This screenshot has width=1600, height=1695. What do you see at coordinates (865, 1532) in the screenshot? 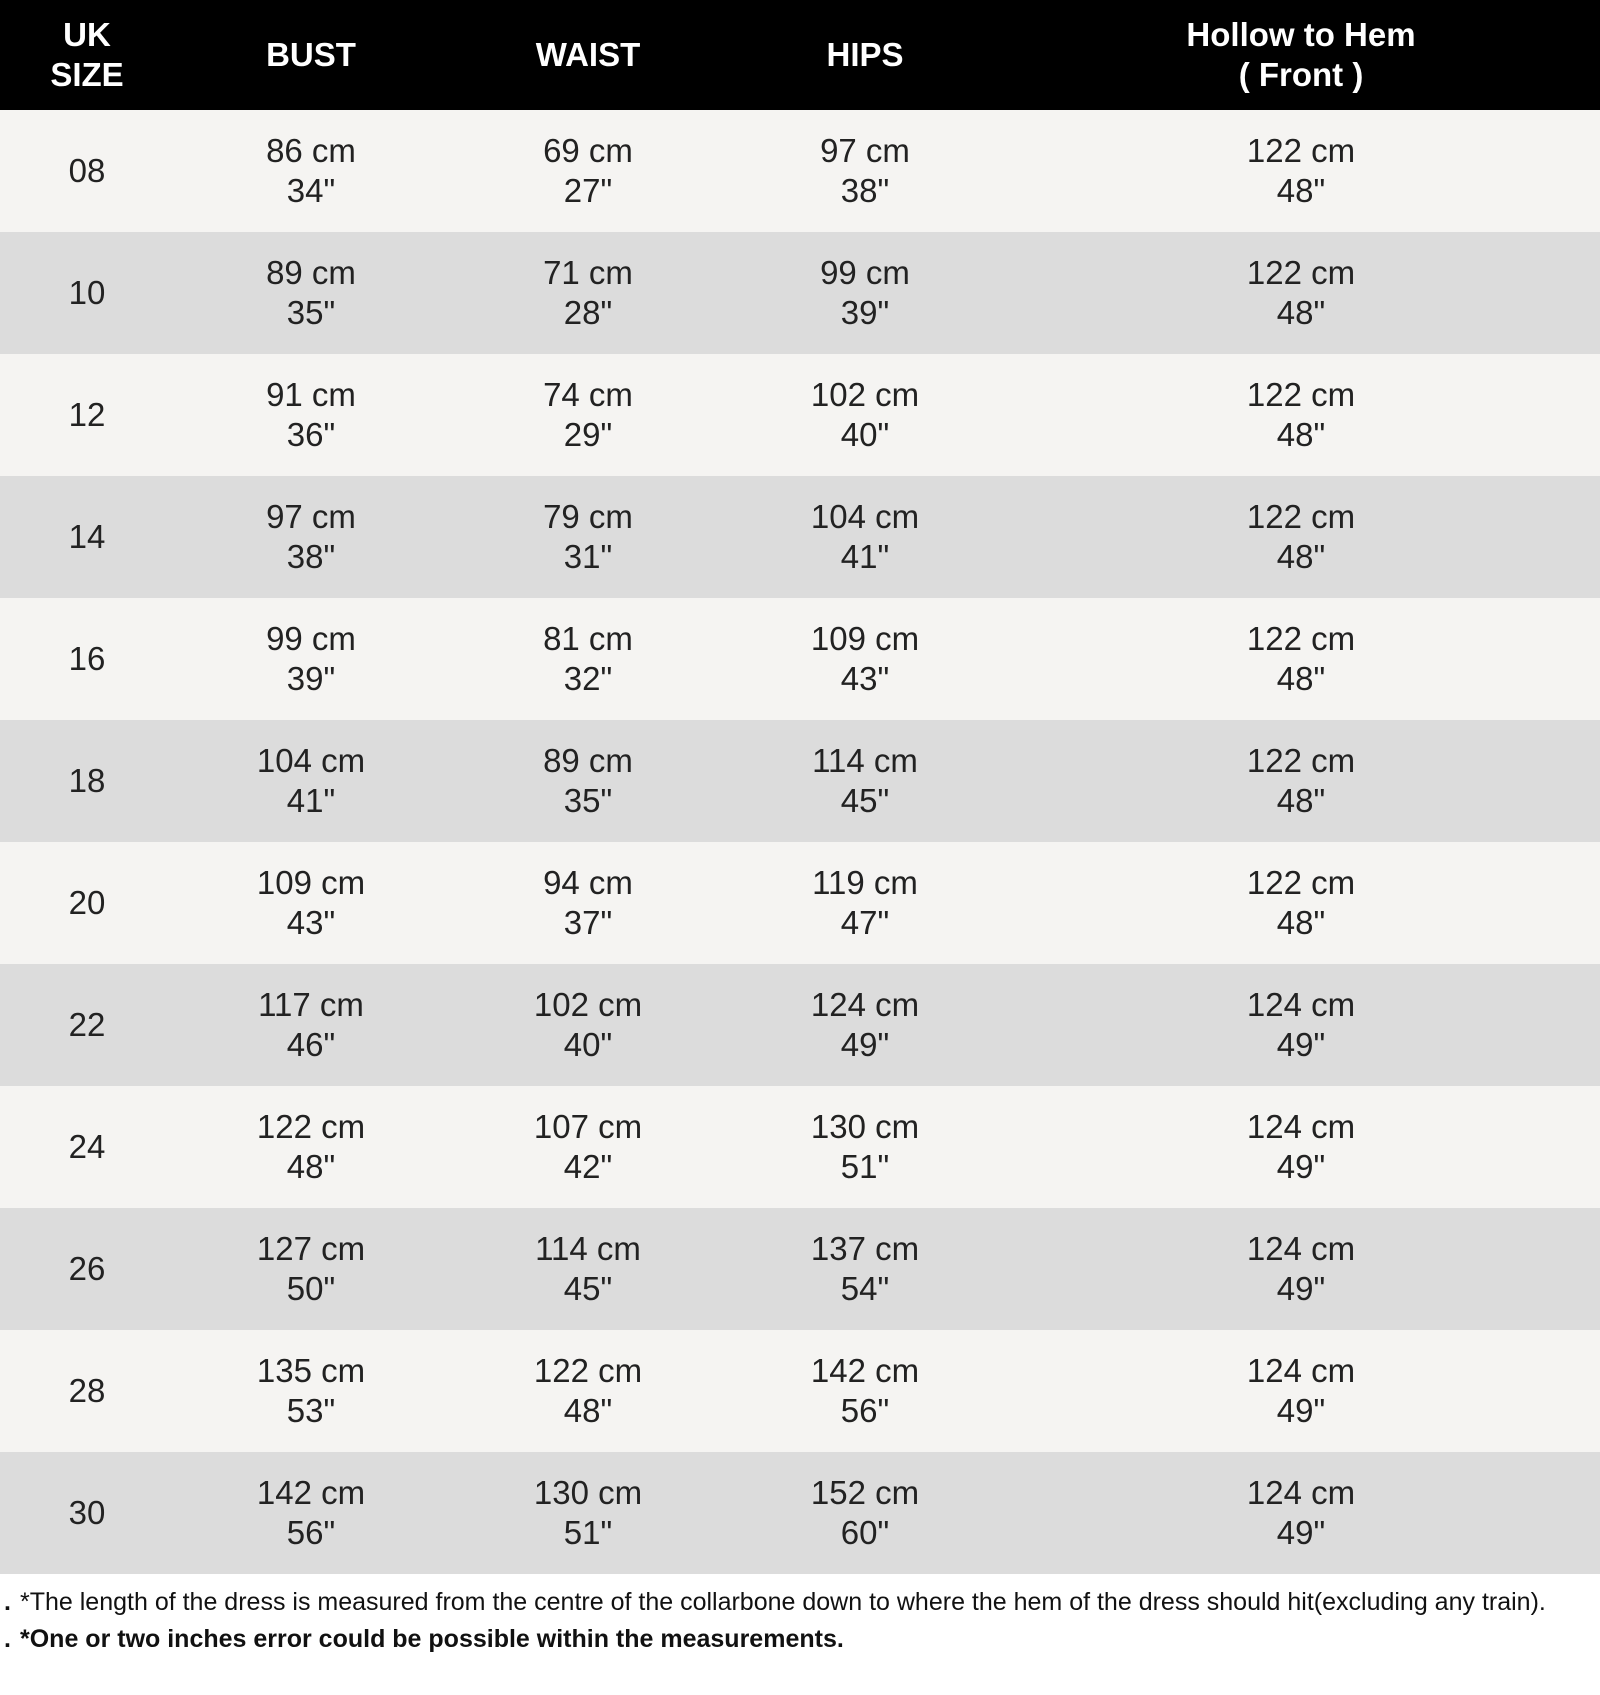
I see `inch-value: 60"` at bounding box center [865, 1532].